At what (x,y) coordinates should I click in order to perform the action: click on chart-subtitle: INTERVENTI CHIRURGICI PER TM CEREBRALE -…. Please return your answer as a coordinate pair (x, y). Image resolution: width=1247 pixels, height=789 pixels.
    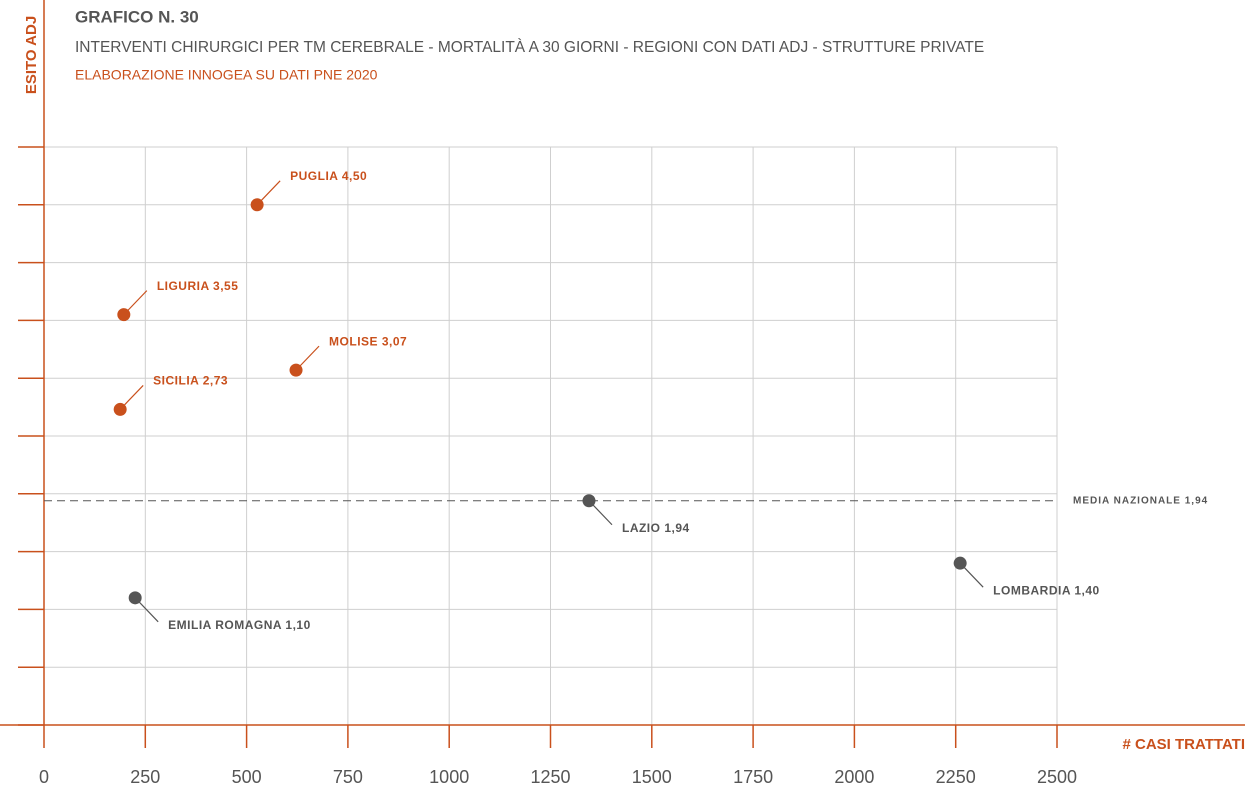
    Looking at the image, I should click on (529, 47).